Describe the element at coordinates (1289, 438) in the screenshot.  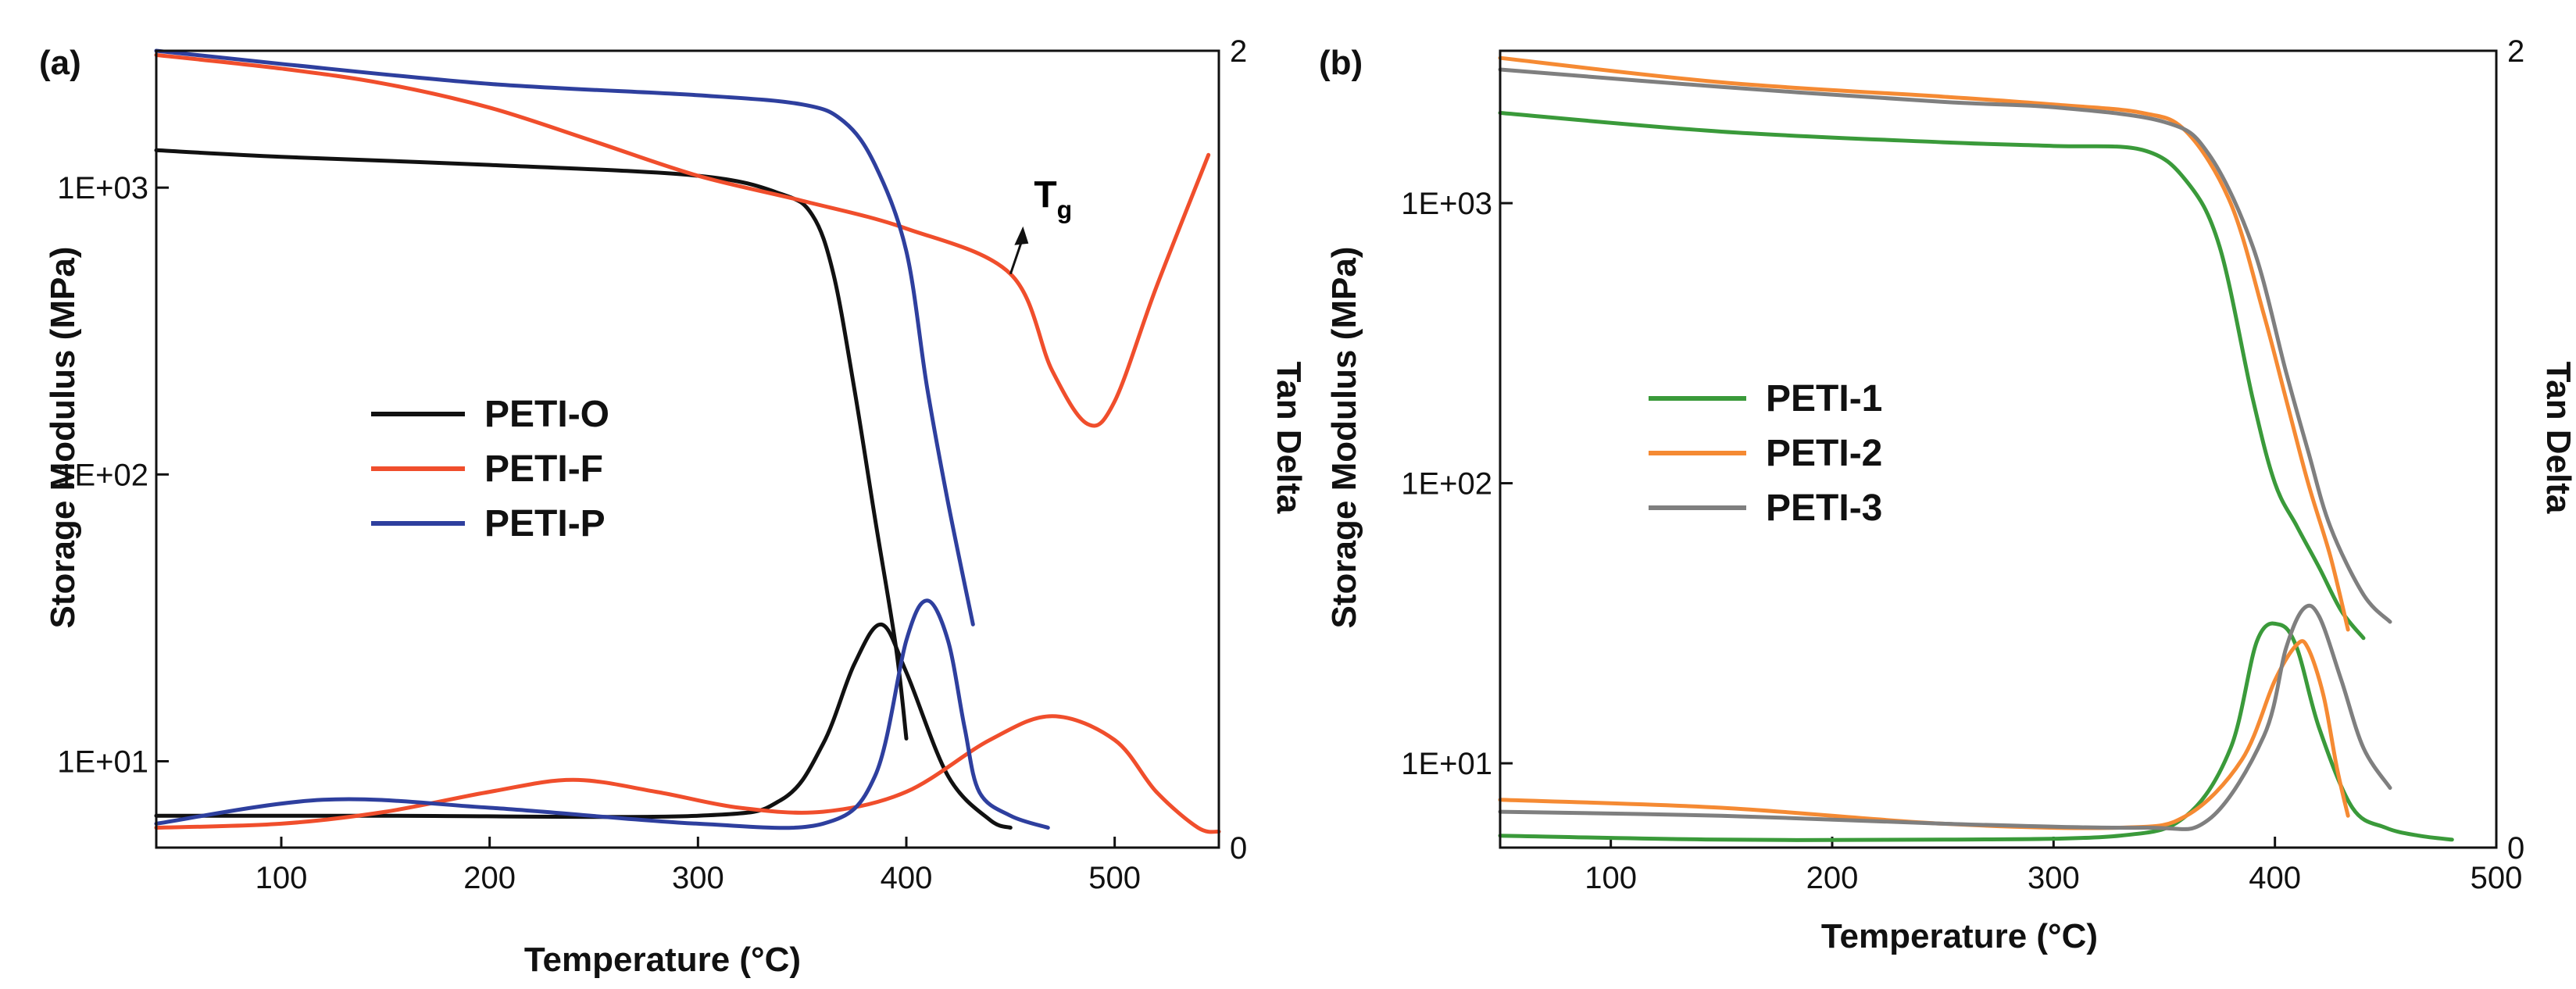
I see `panel-a-y-right-label: Tan Delta` at that location.